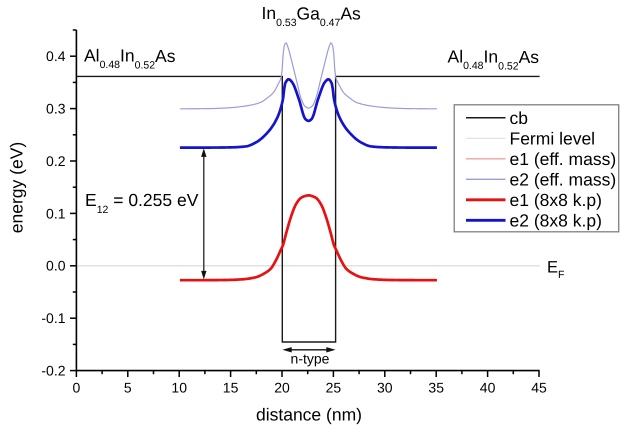 The image size is (625, 435). What do you see at coordinates (310, 358) in the screenshot?
I see `svg-text: n-type` at bounding box center [310, 358].